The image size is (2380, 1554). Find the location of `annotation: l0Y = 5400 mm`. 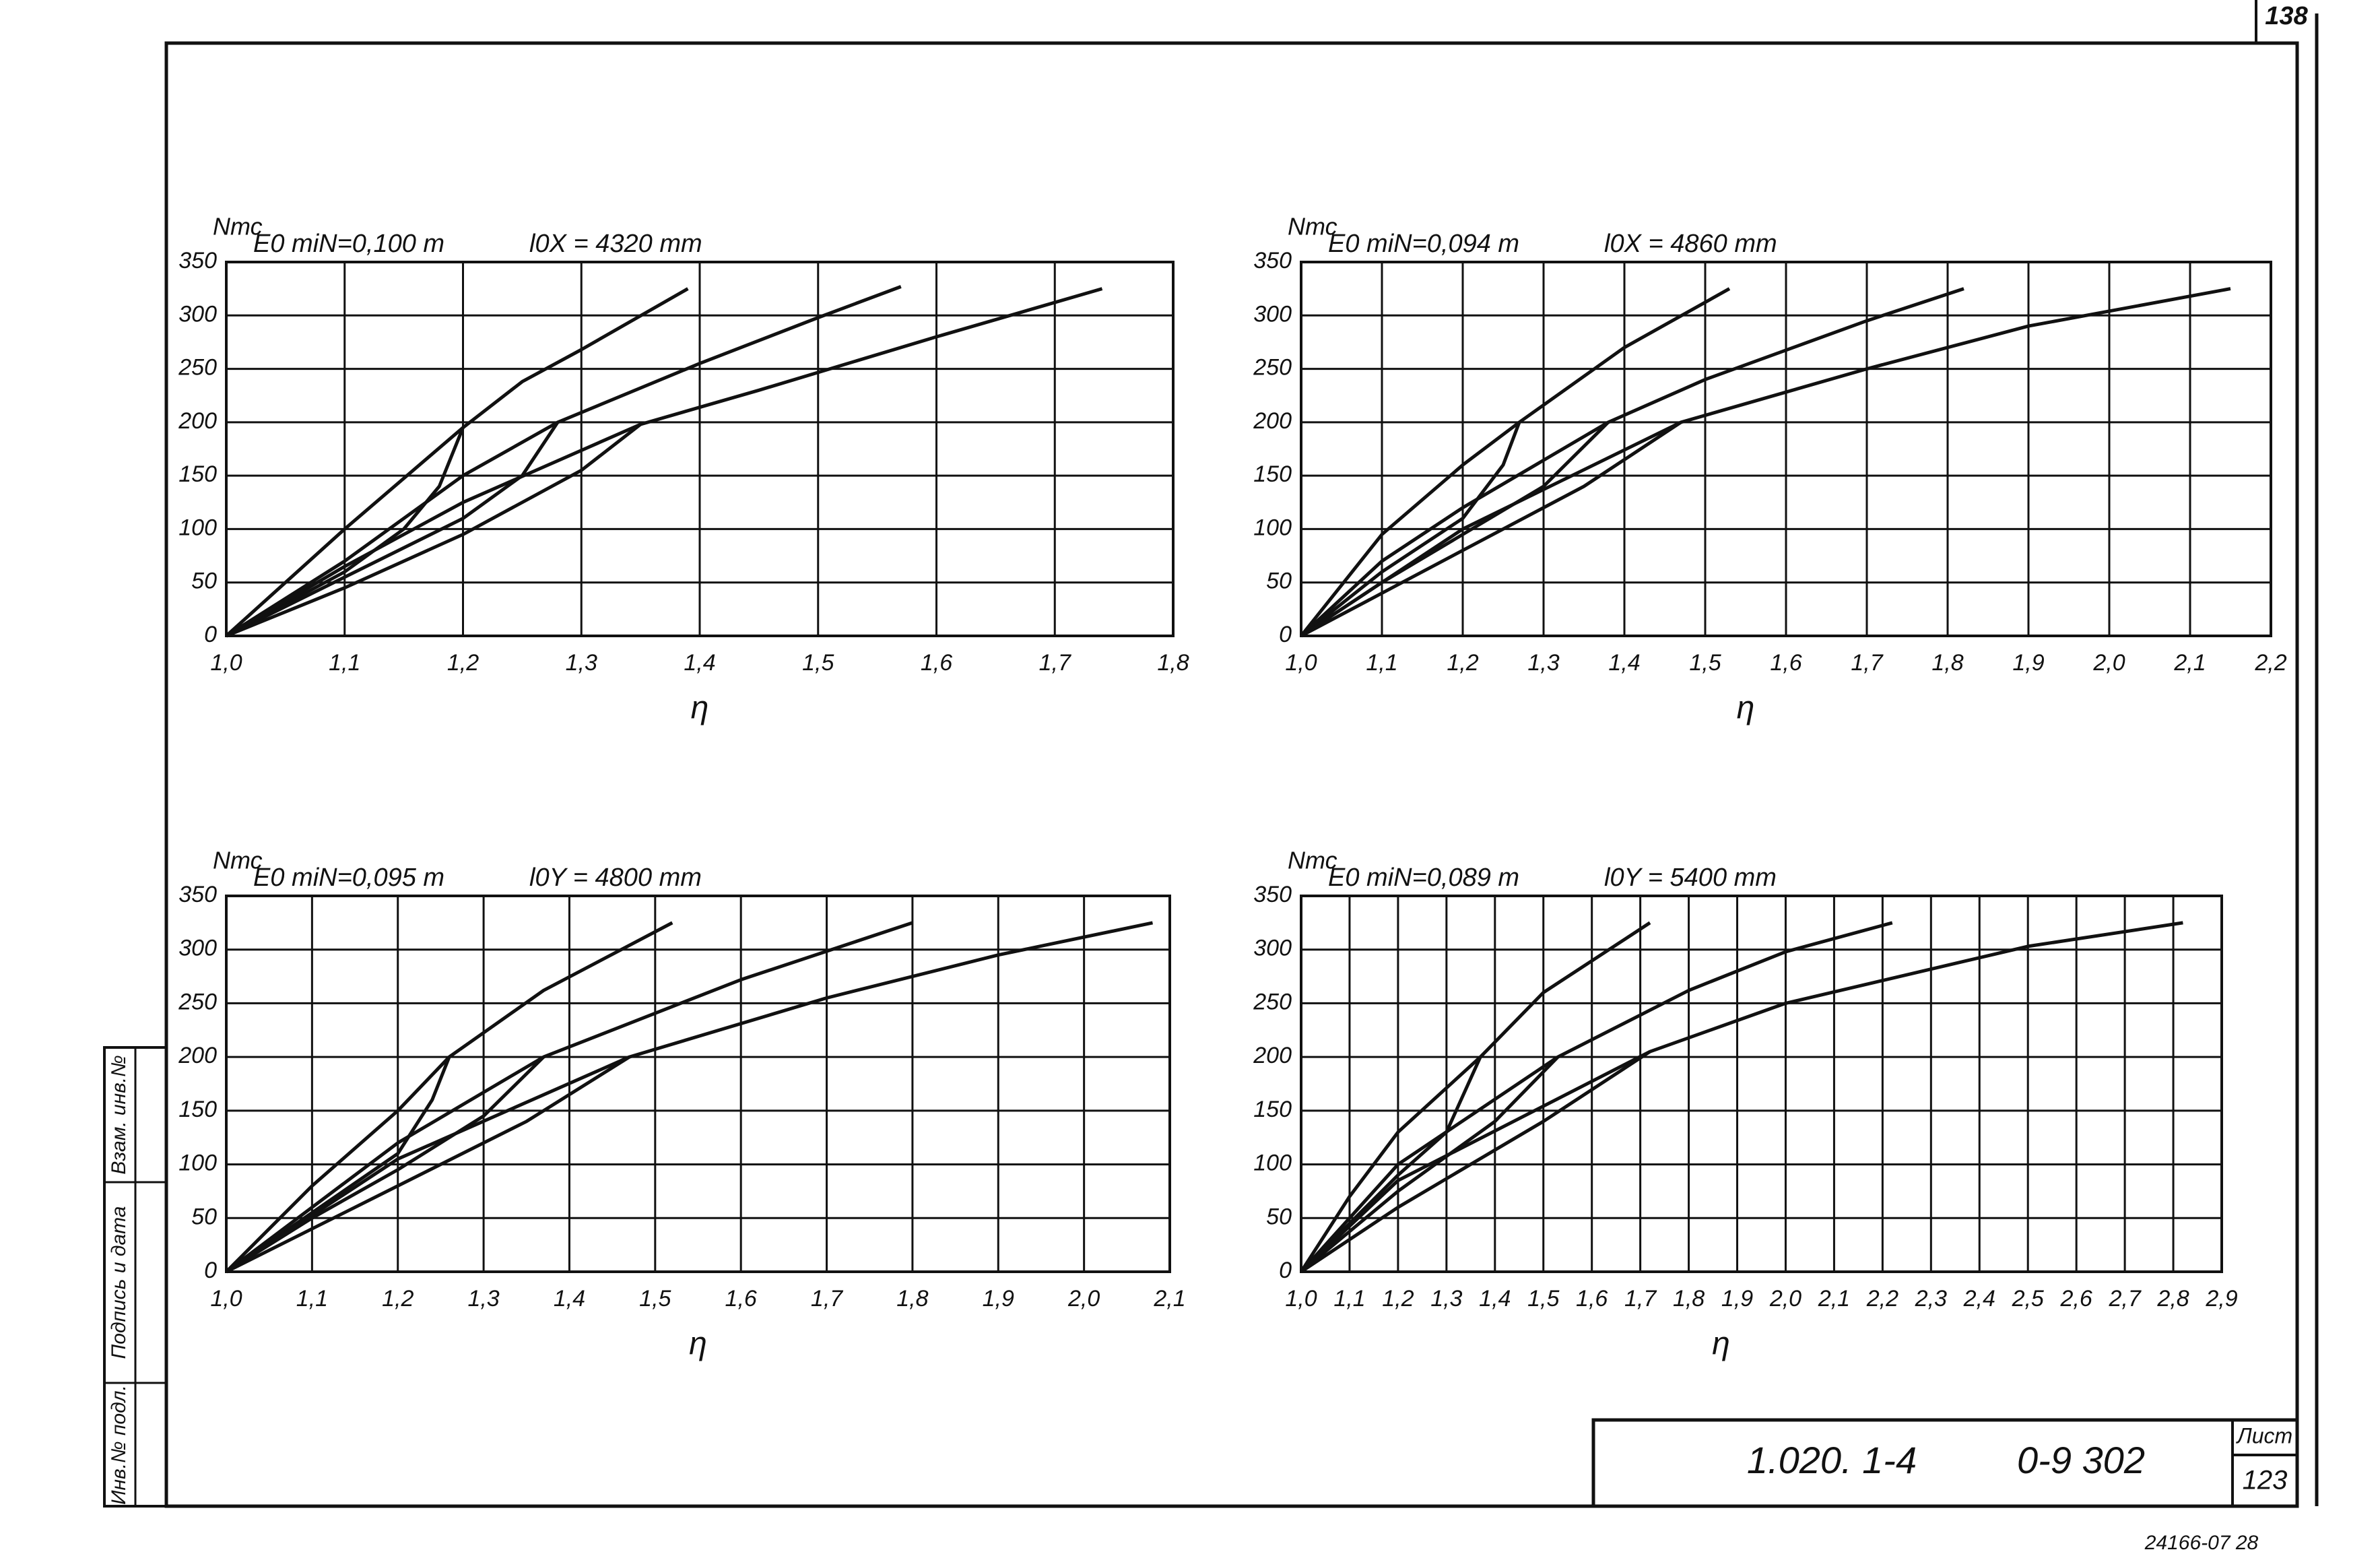

annotation: l0Y = 5400 mm is located at coordinates (1690, 878).